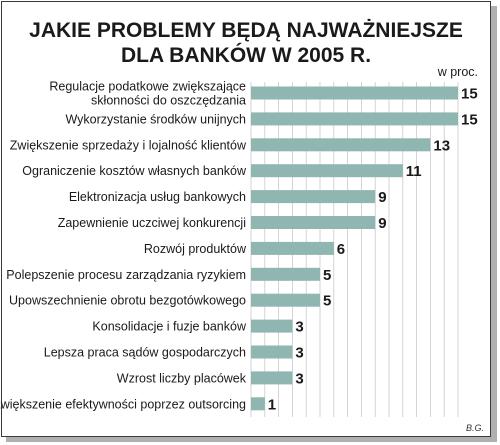 The width and height of the screenshot is (500, 445). I want to click on category-label: Zapewnienie uczciwej konkurencji, so click(152, 223).